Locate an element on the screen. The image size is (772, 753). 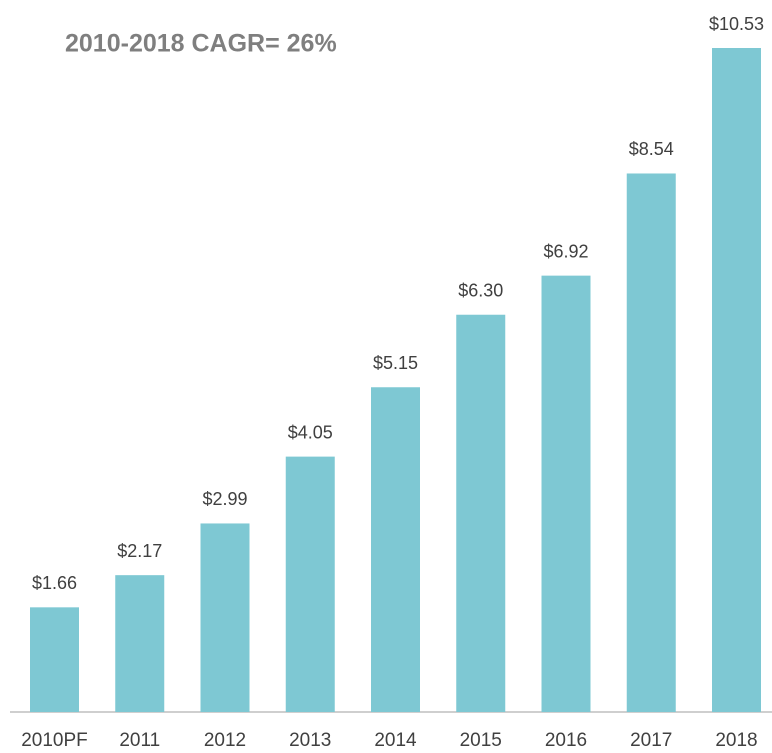
x-tick-label: 2015 is located at coordinates (481, 740).